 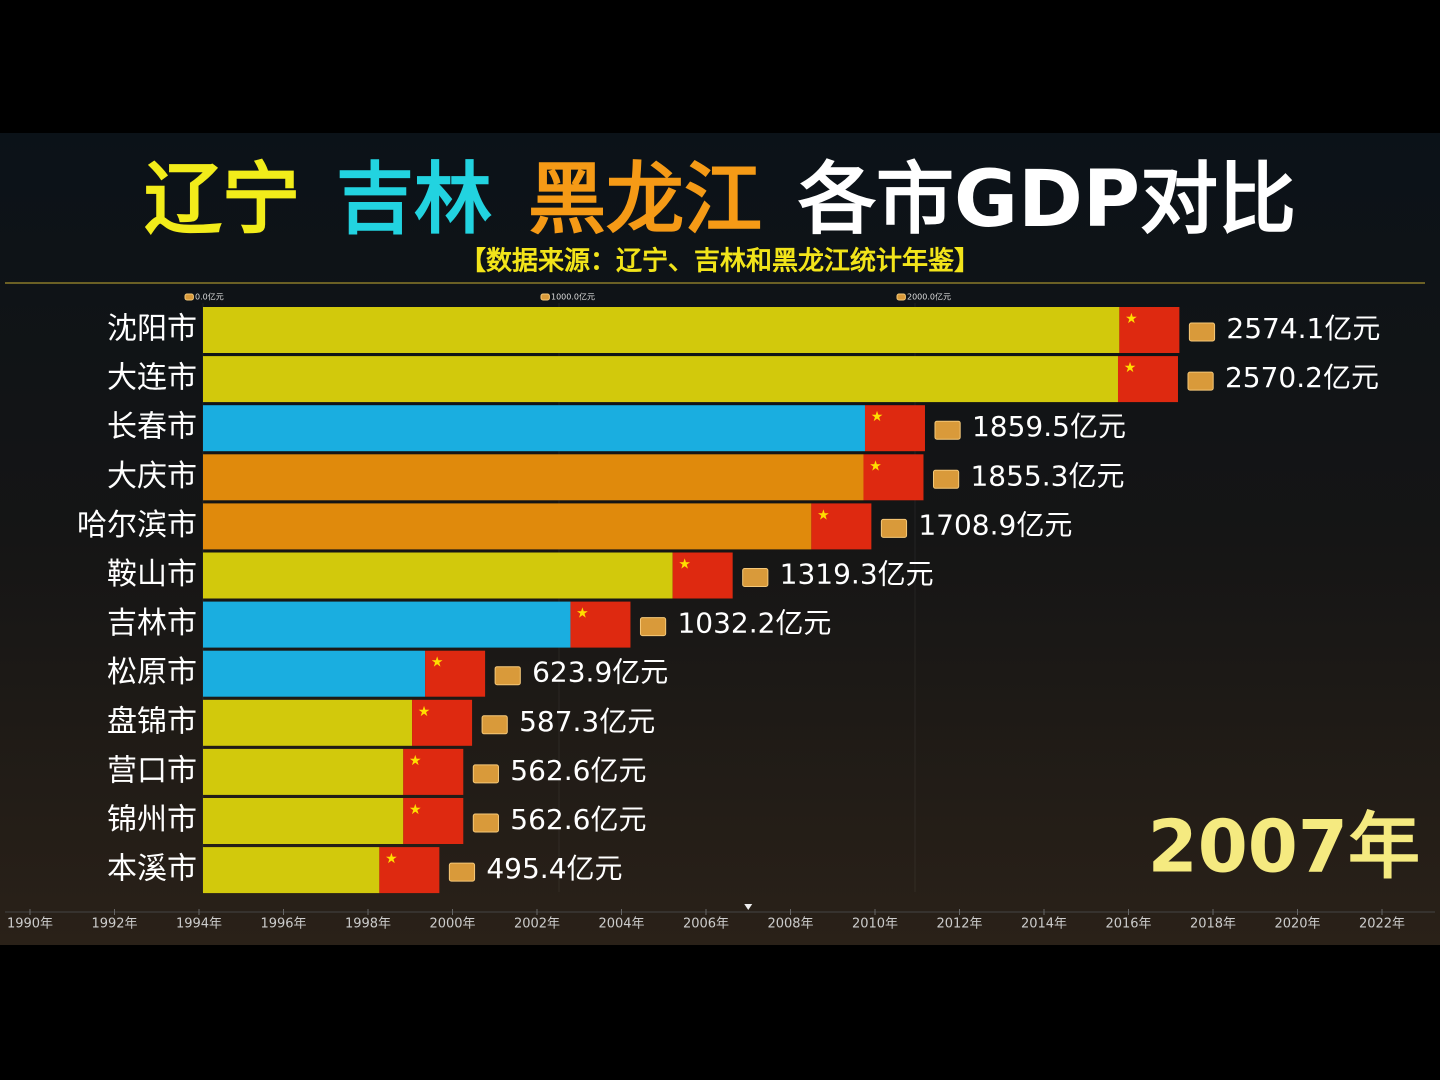 What do you see at coordinates (706, 924) in the screenshot?
I see `timeline-label: 2006年` at bounding box center [706, 924].